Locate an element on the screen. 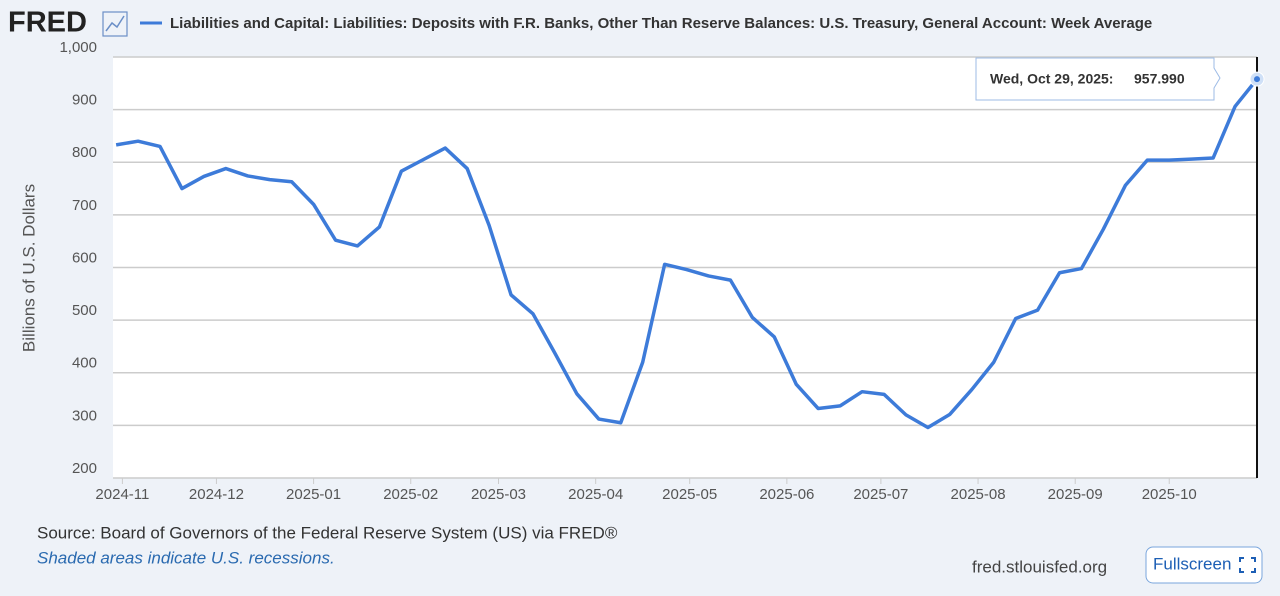 This screenshot has height=596, width=1280. tooltip: Wed, Oct 29, 2025: 957.990 is located at coordinates (1098, 79).